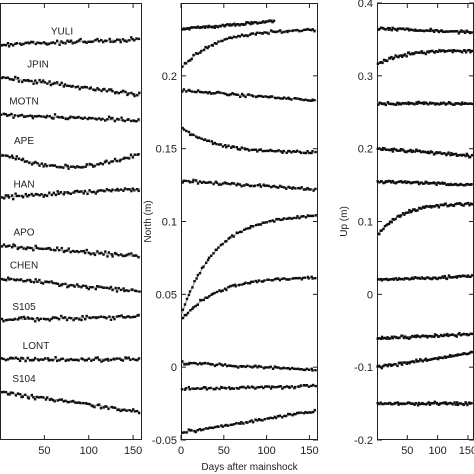 This screenshot has width=474, height=474. What do you see at coordinates (70, 394) in the screenshot?
I see `series-s104: S104` at bounding box center [70, 394].